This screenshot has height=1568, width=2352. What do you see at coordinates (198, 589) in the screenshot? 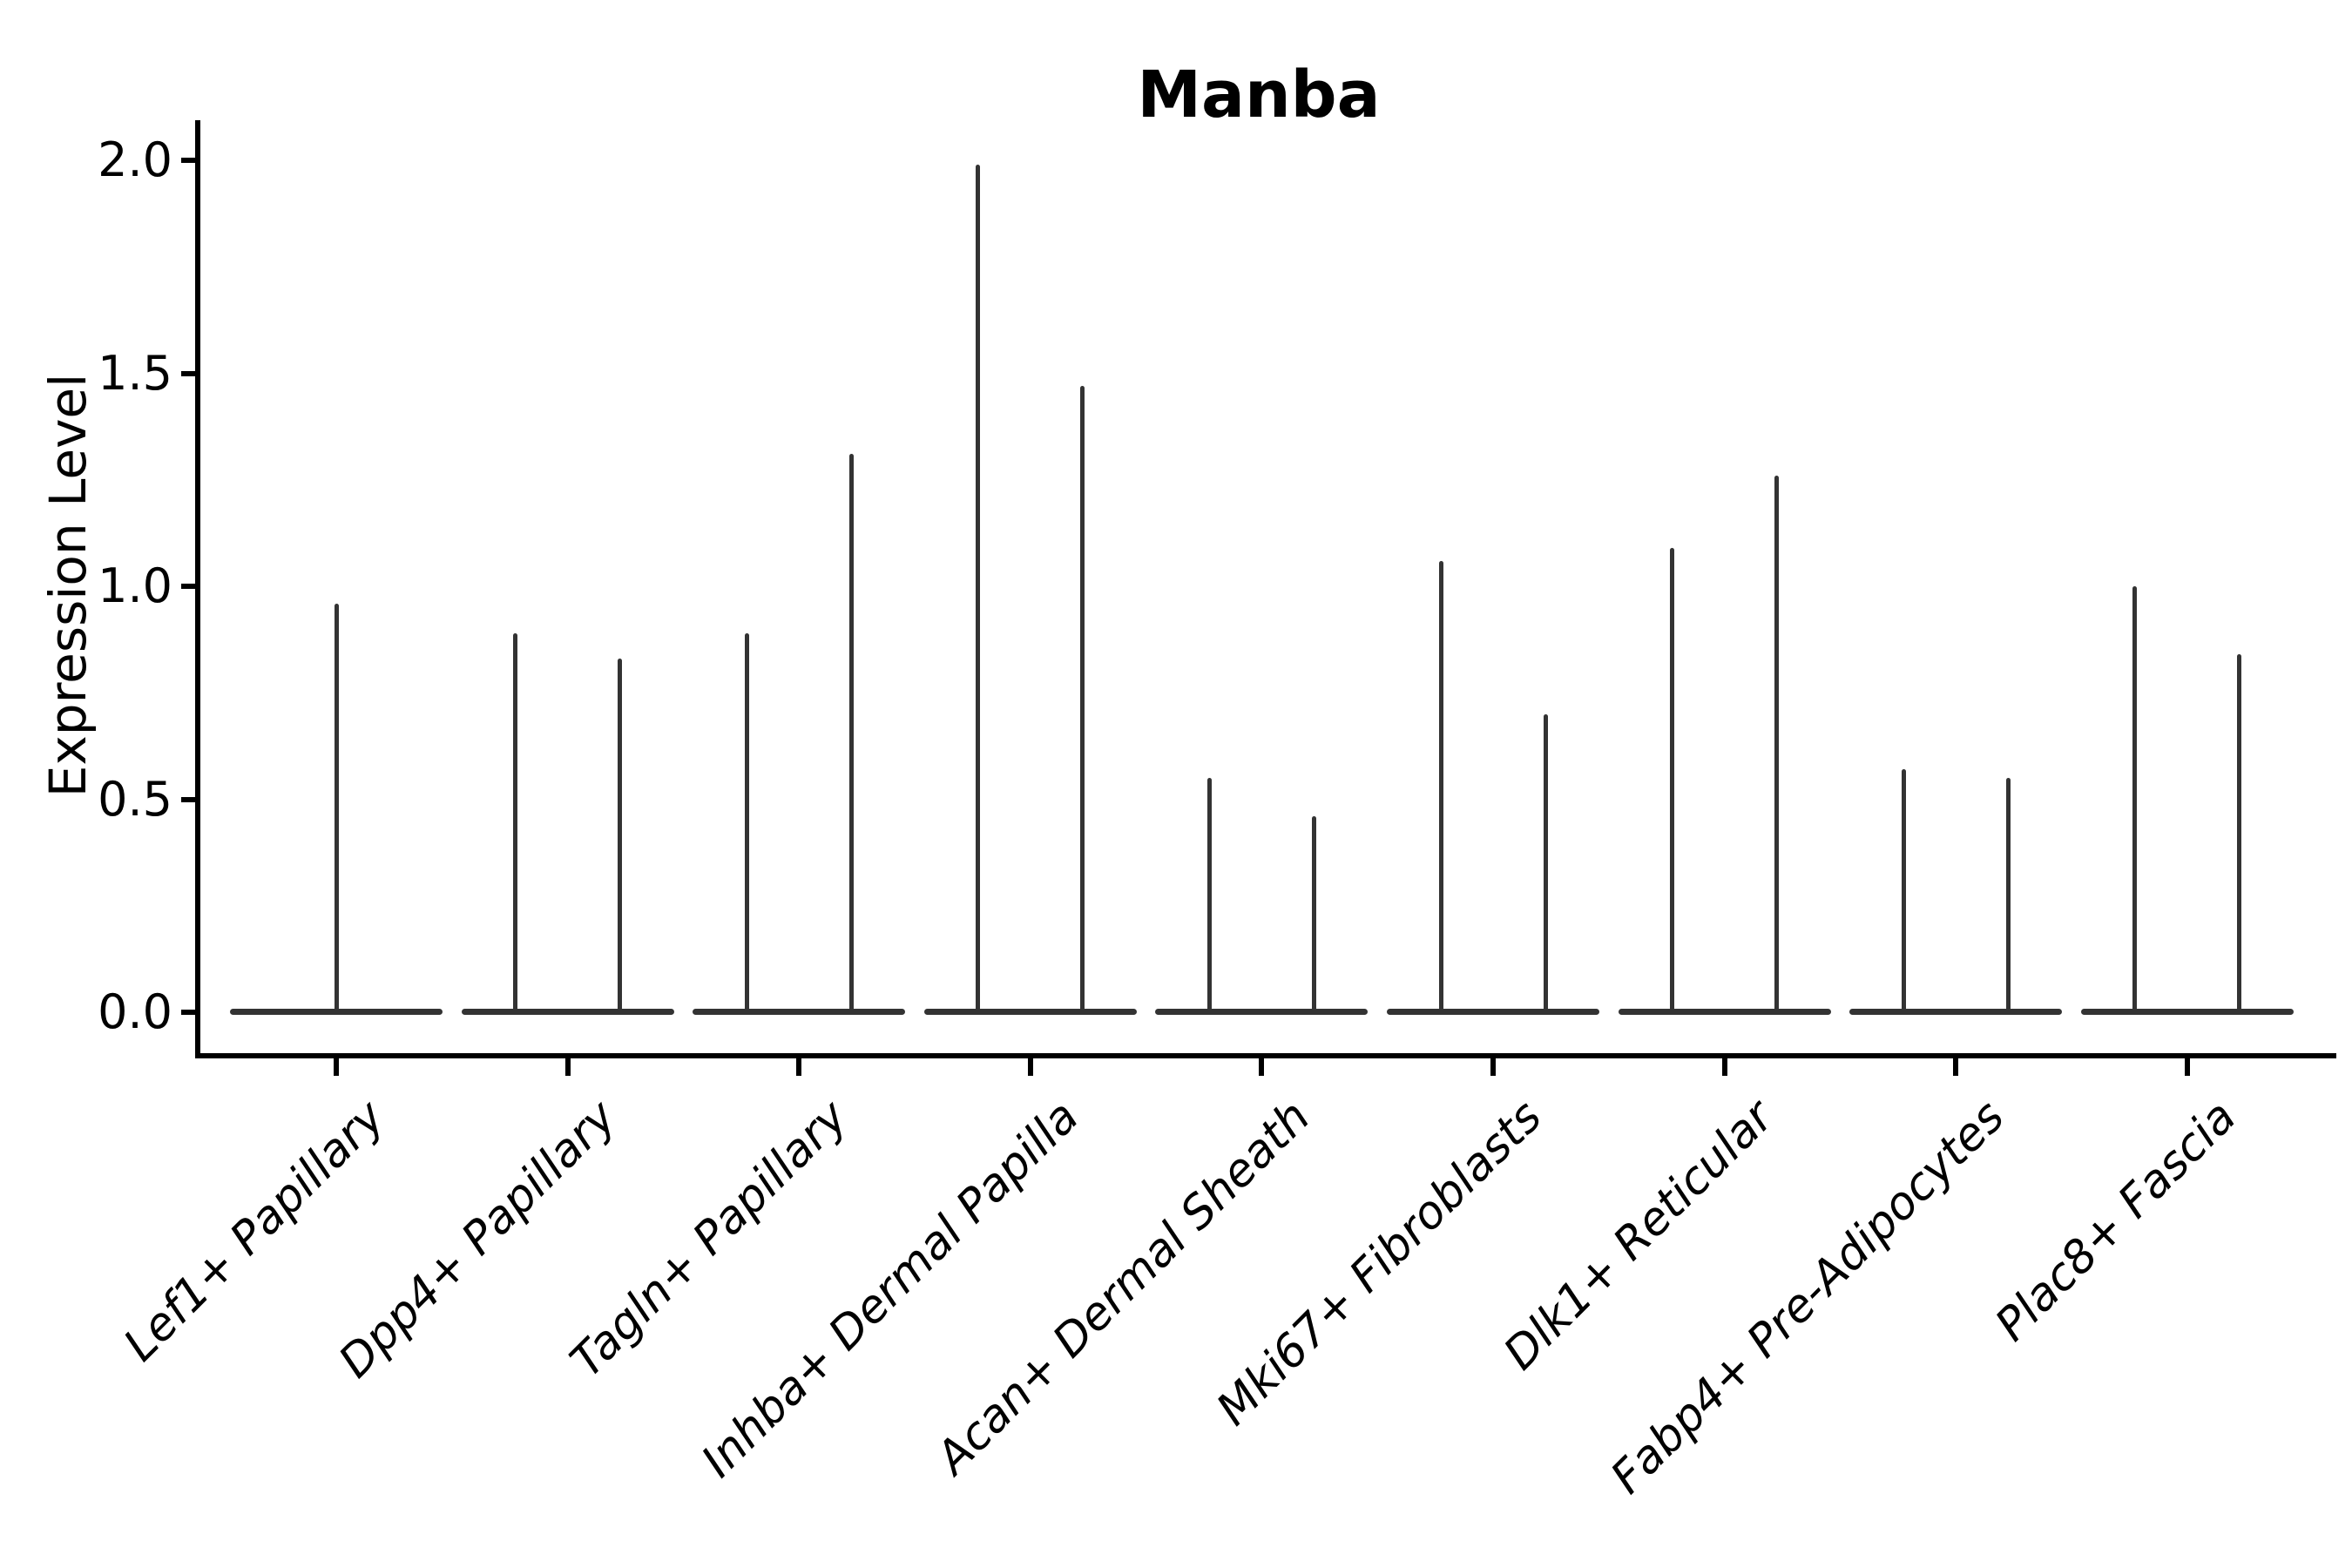
I see `y-axis-spine` at bounding box center [198, 589].